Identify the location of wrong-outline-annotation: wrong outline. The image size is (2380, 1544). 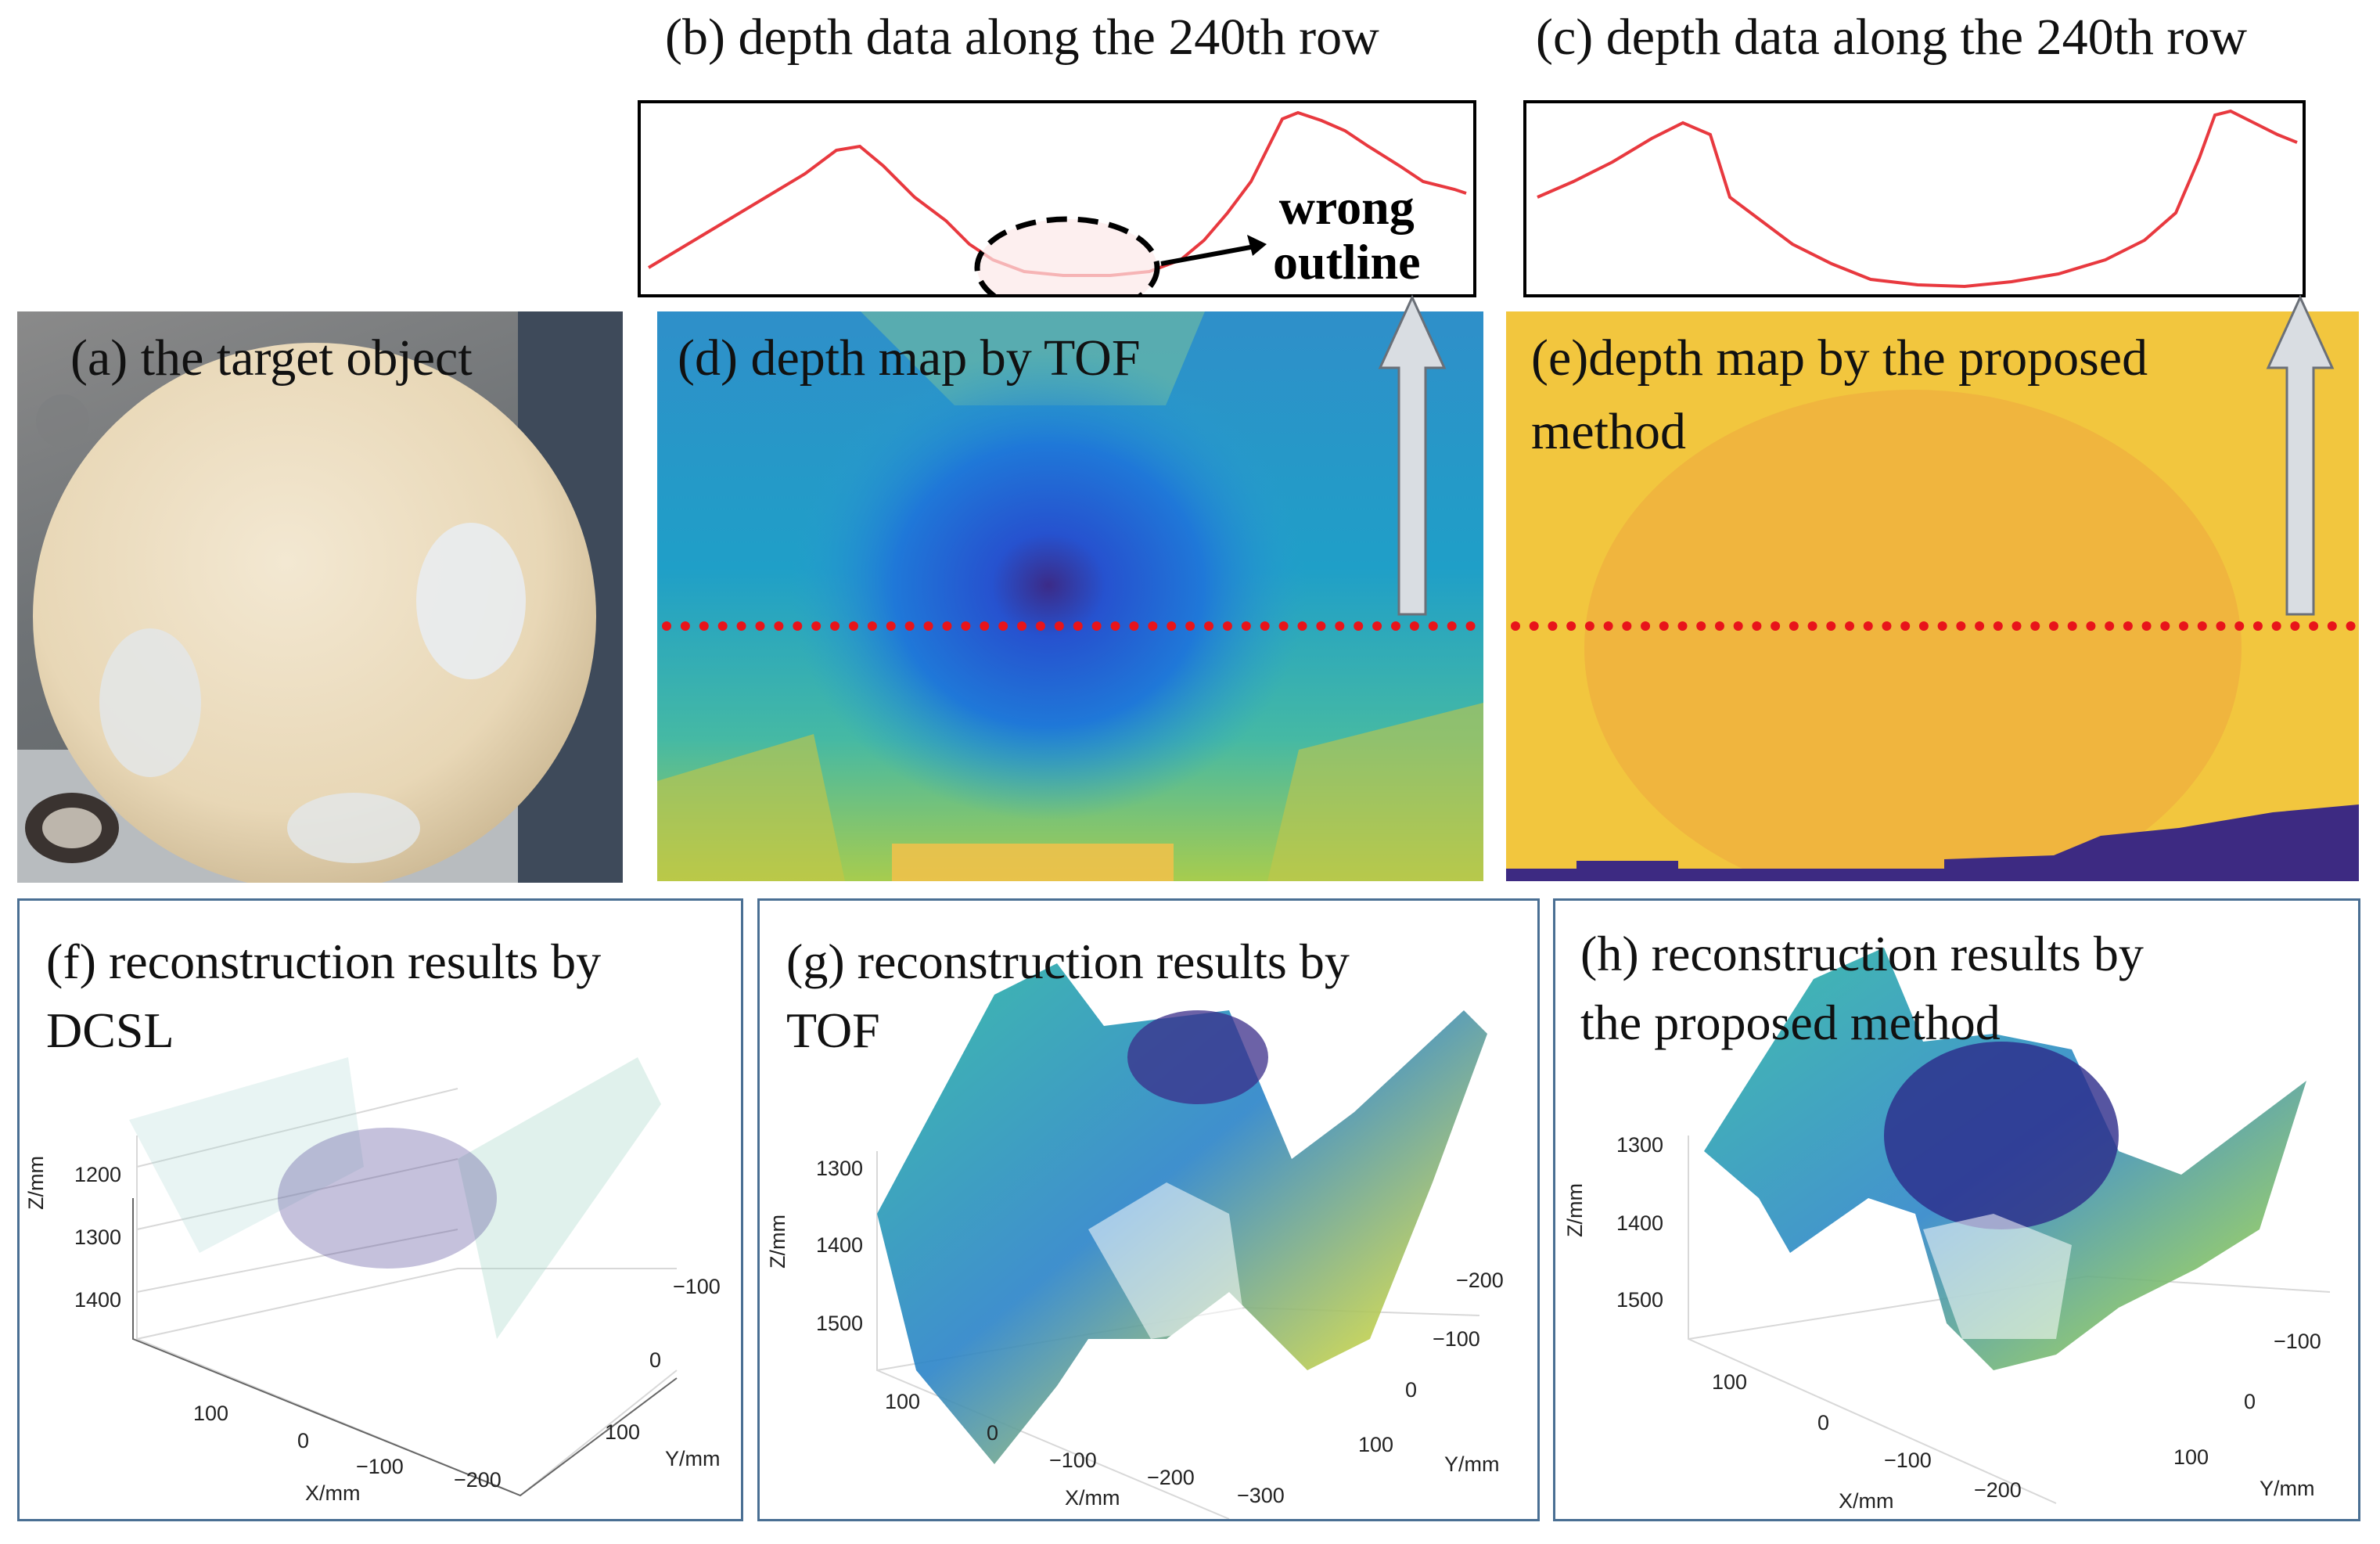
(1346, 235).